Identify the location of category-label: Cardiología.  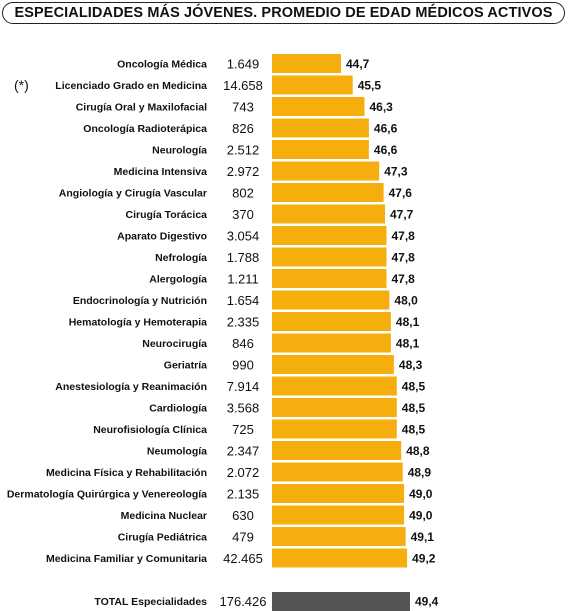
(178, 409).